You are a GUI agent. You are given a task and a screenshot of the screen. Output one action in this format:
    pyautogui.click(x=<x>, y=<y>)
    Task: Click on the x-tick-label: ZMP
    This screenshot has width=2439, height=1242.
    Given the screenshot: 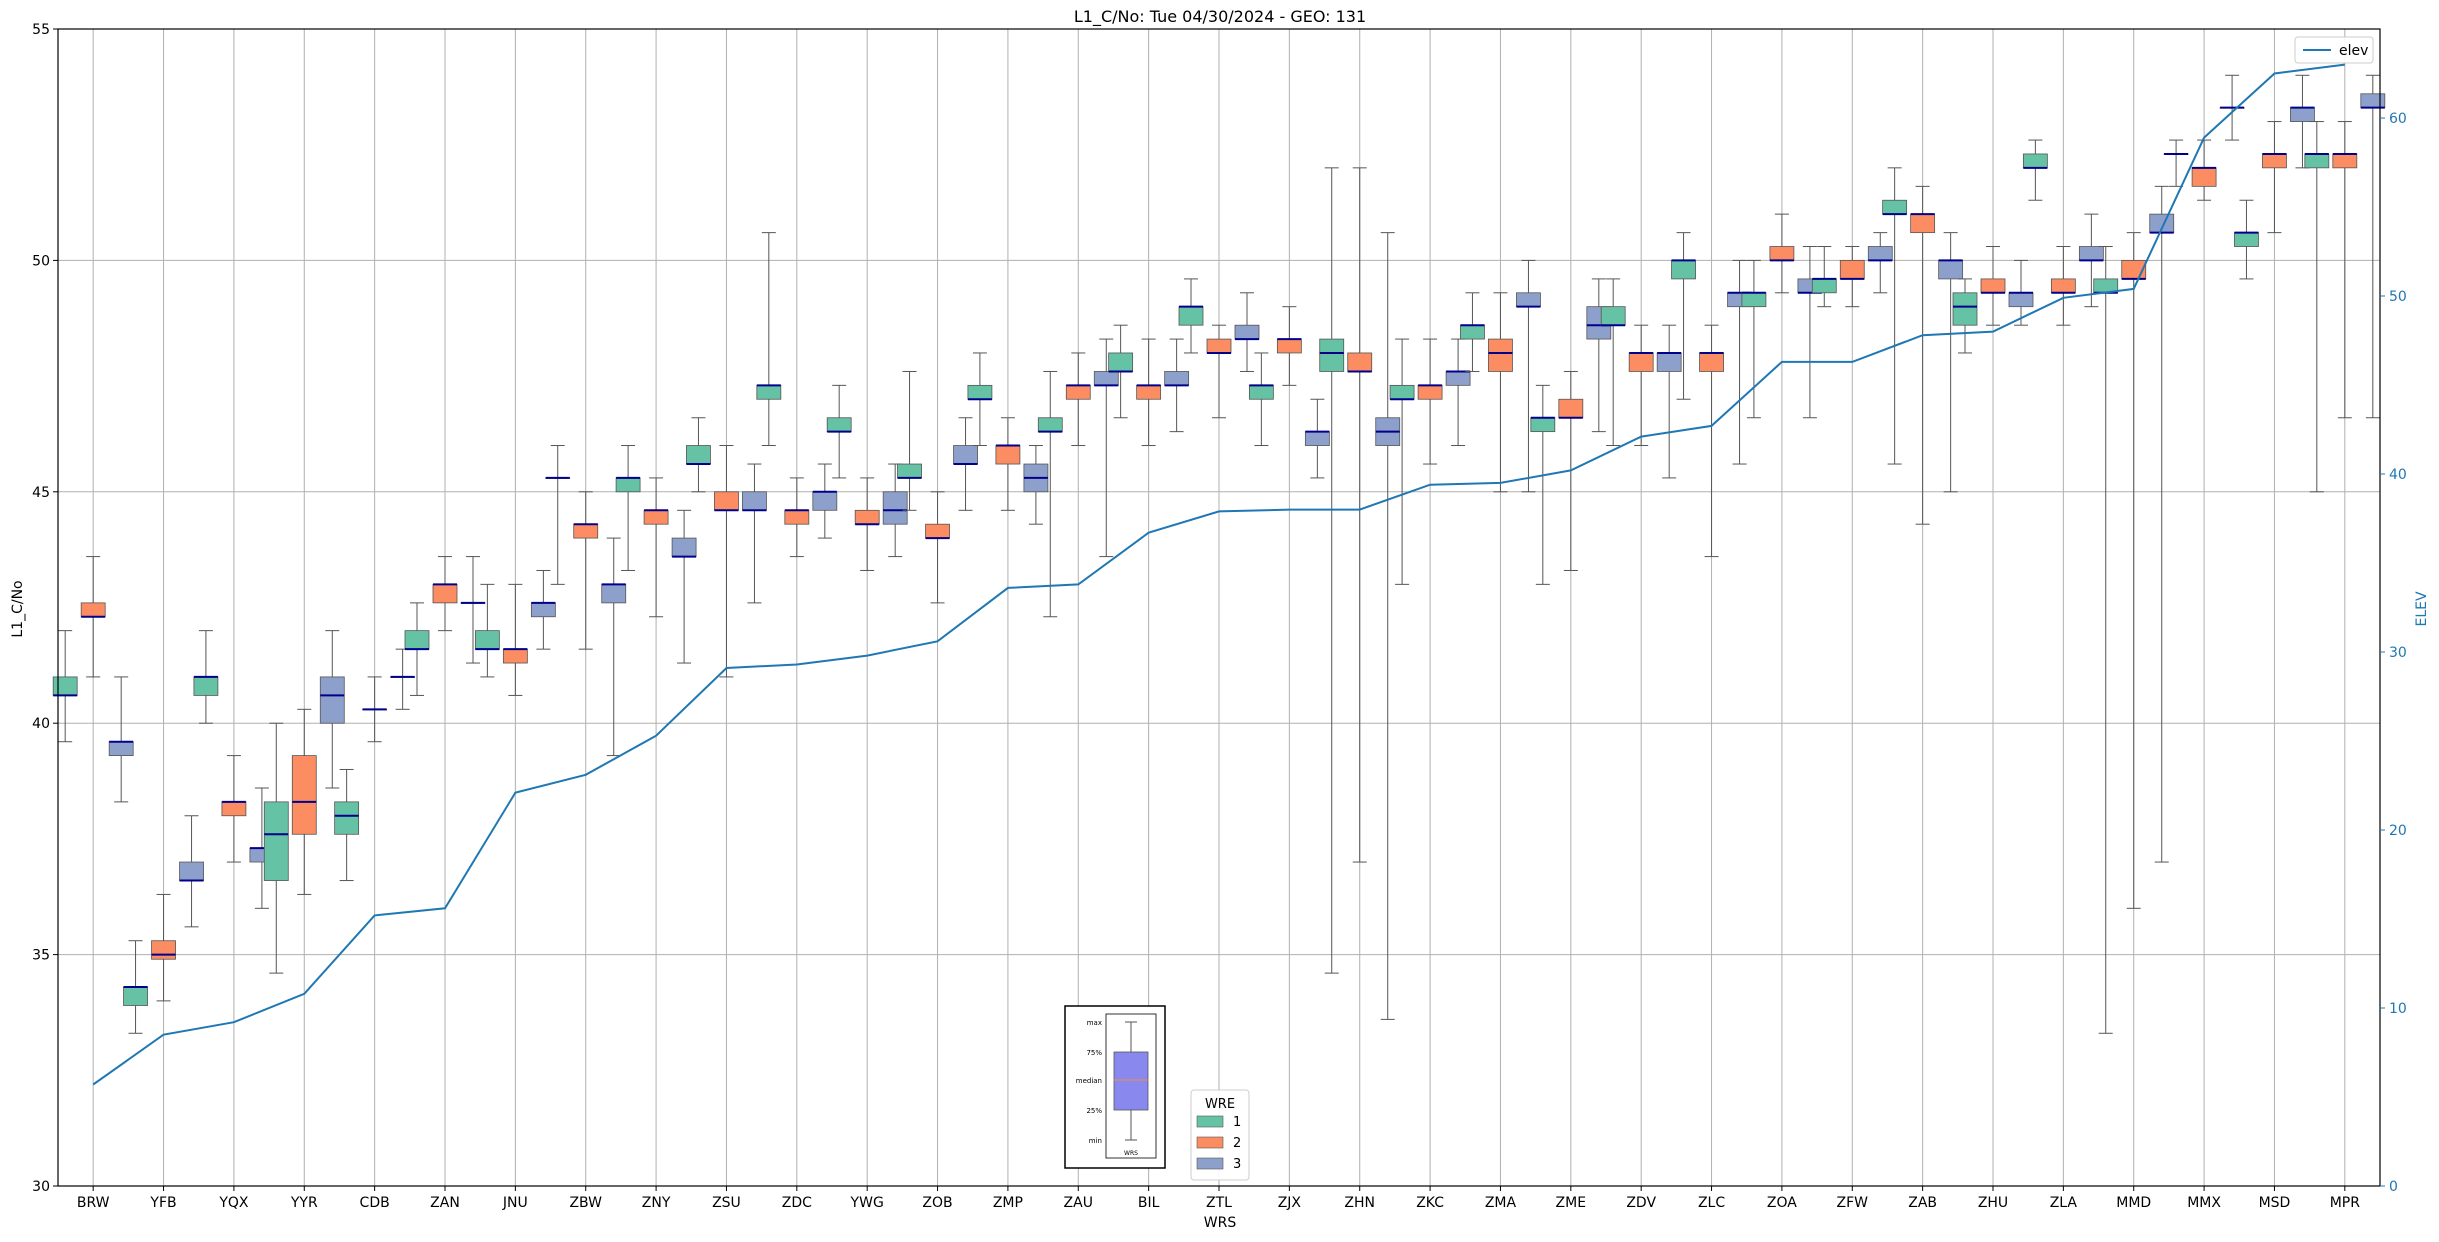 What is the action you would take?
    pyautogui.click(x=1008, y=1203)
    